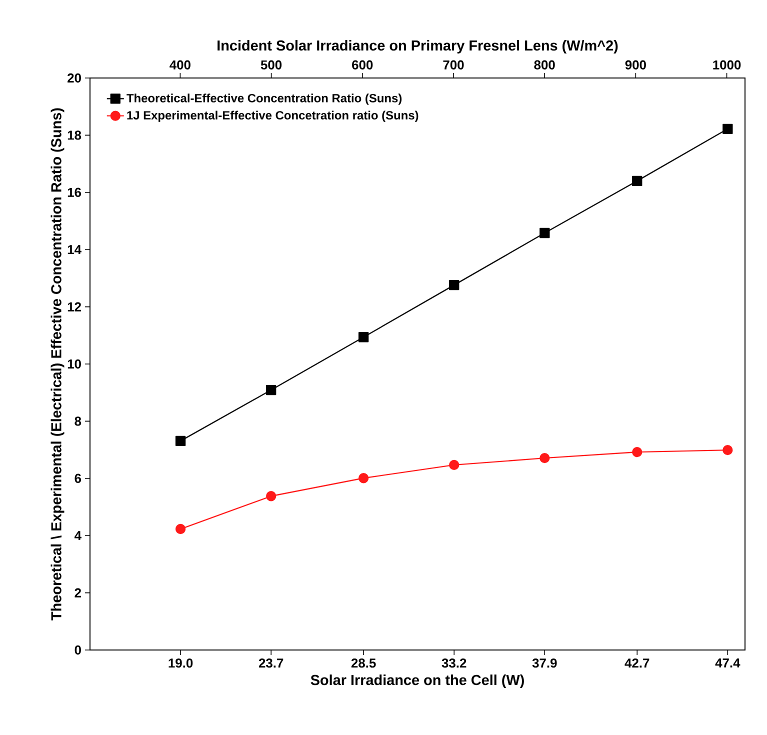 The image size is (767, 735). What do you see at coordinates (264, 99) in the screenshot?
I see `legend-label: Theoretical-Effective Concentration Ratio (Suns)` at bounding box center [264, 99].